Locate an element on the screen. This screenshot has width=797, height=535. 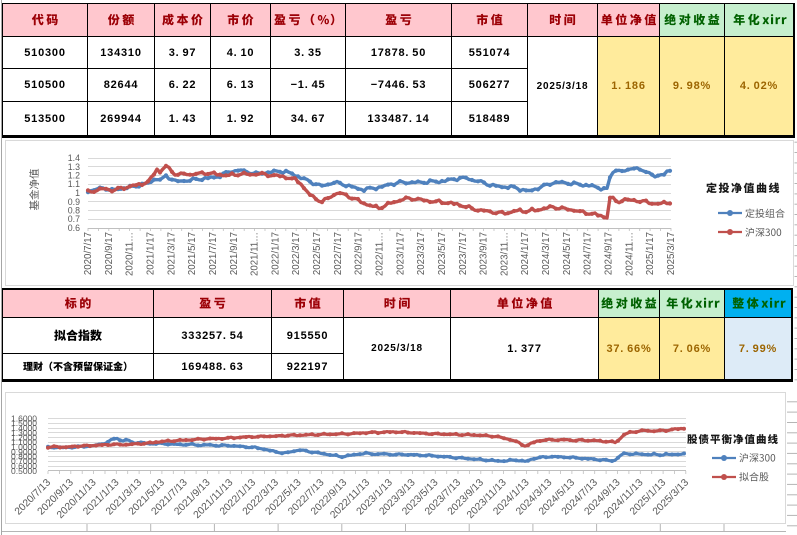
svg-text: 1.3000 is located at coordinates (24, 433).